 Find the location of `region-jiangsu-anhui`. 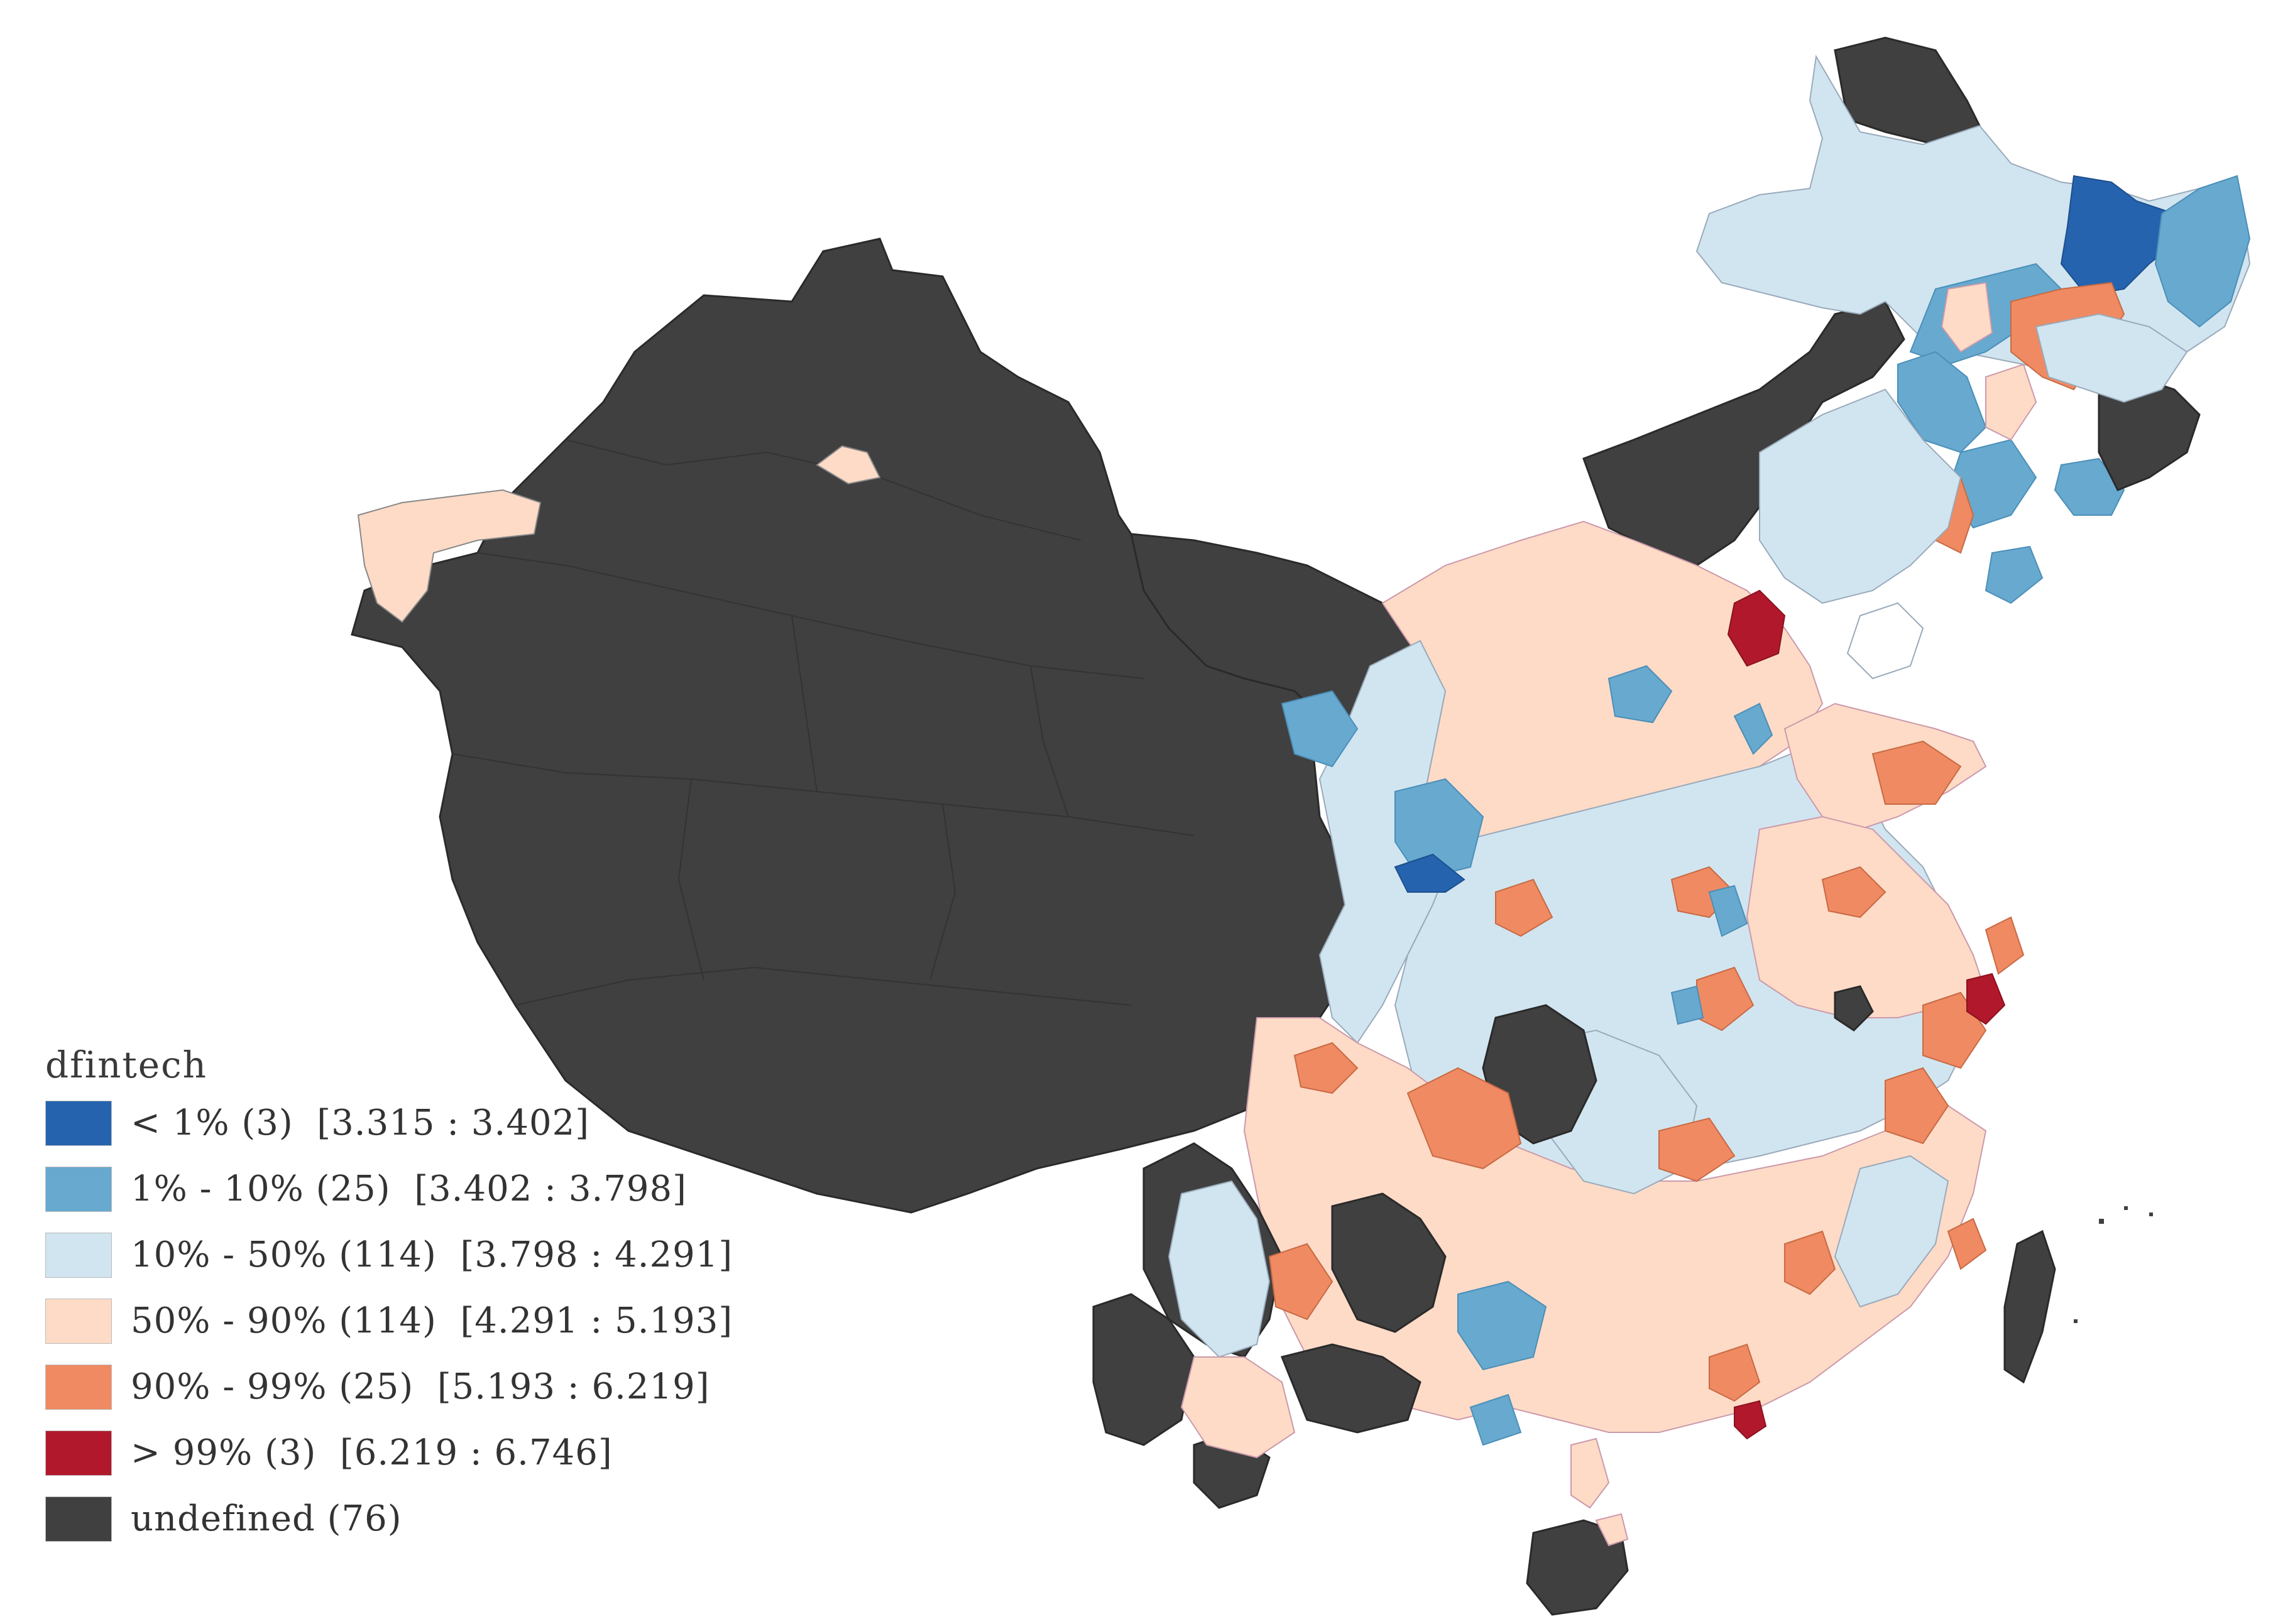

region-jiangsu-anhui is located at coordinates (1866, 916).